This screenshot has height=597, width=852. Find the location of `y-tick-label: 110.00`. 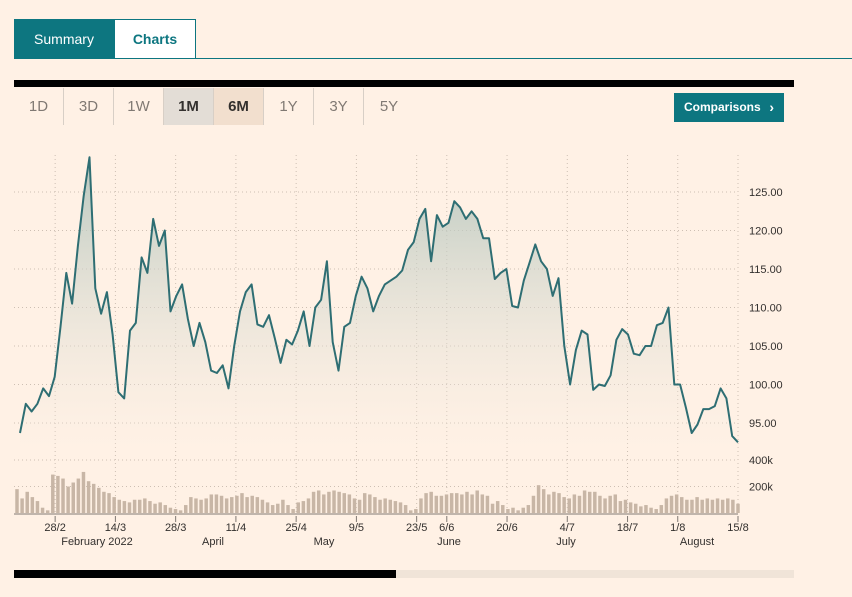

y-tick-label: 110.00 is located at coordinates (765, 309).